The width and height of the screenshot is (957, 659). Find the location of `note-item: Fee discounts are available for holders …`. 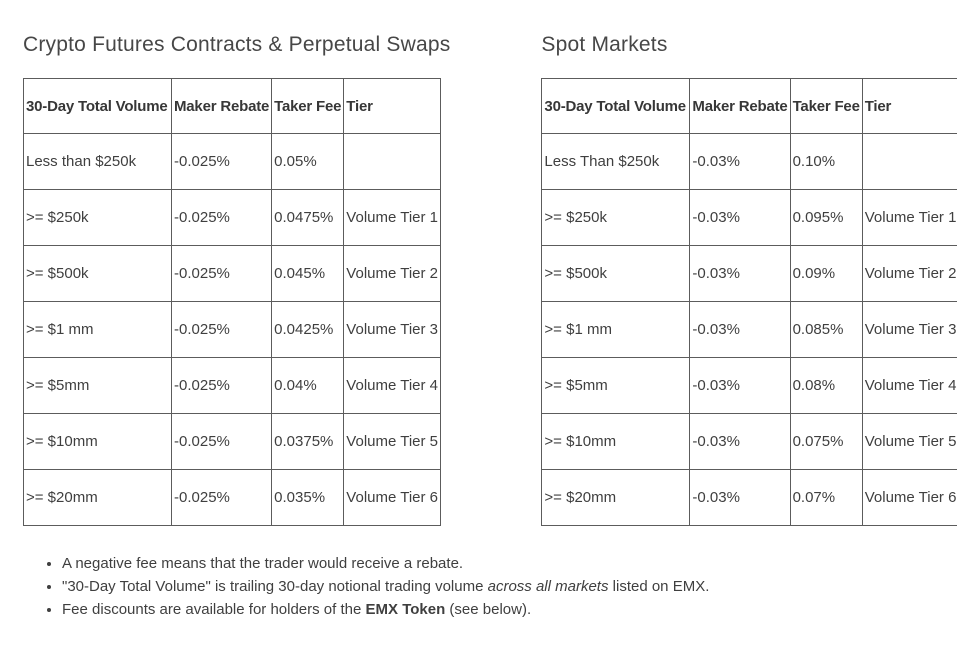

note-item: Fee discounts are available for holders … is located at coordinates (509, 609).